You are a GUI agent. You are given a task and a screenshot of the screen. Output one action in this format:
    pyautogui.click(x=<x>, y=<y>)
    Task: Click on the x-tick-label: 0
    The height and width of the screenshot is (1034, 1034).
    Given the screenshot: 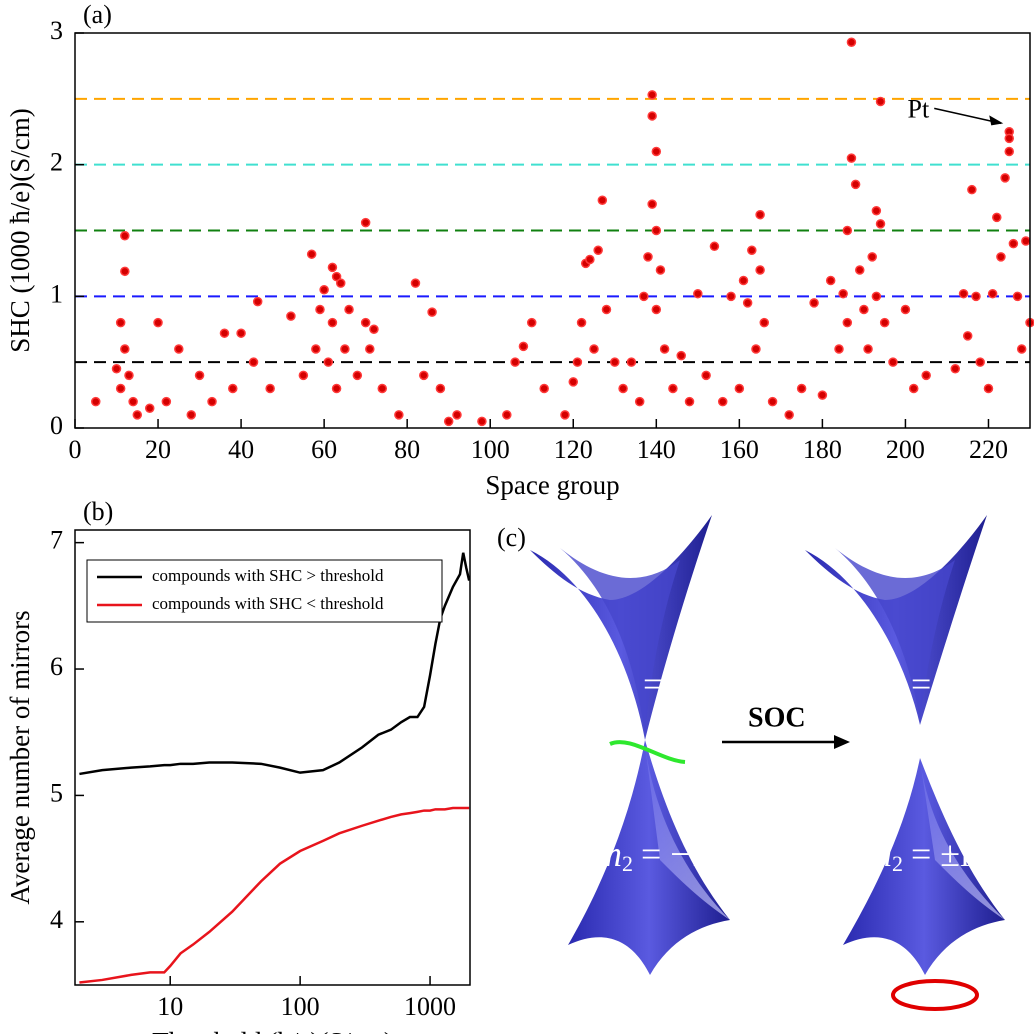 What is the action you would take?
    pyautogui.click(x=75, y=449)
    